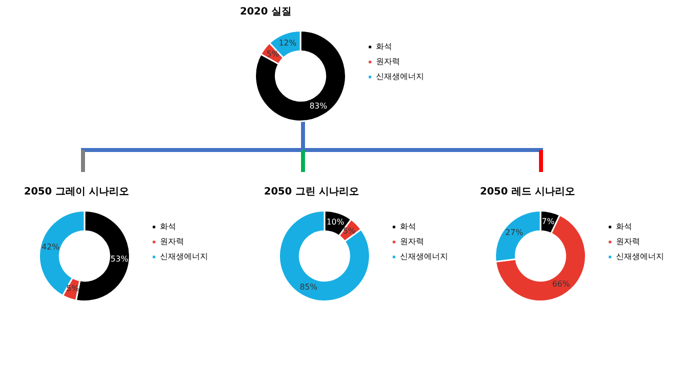 The image size is (680, 382). Describe the element at coordinates (51, 247) in the screenshot. I see `data-label: 42%` at that location.